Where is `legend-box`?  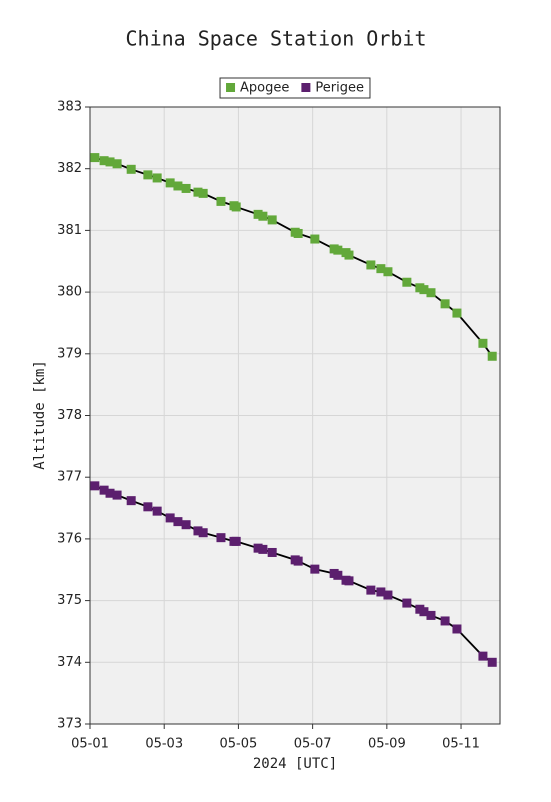 legend-box is located at coordinates (295, 88).